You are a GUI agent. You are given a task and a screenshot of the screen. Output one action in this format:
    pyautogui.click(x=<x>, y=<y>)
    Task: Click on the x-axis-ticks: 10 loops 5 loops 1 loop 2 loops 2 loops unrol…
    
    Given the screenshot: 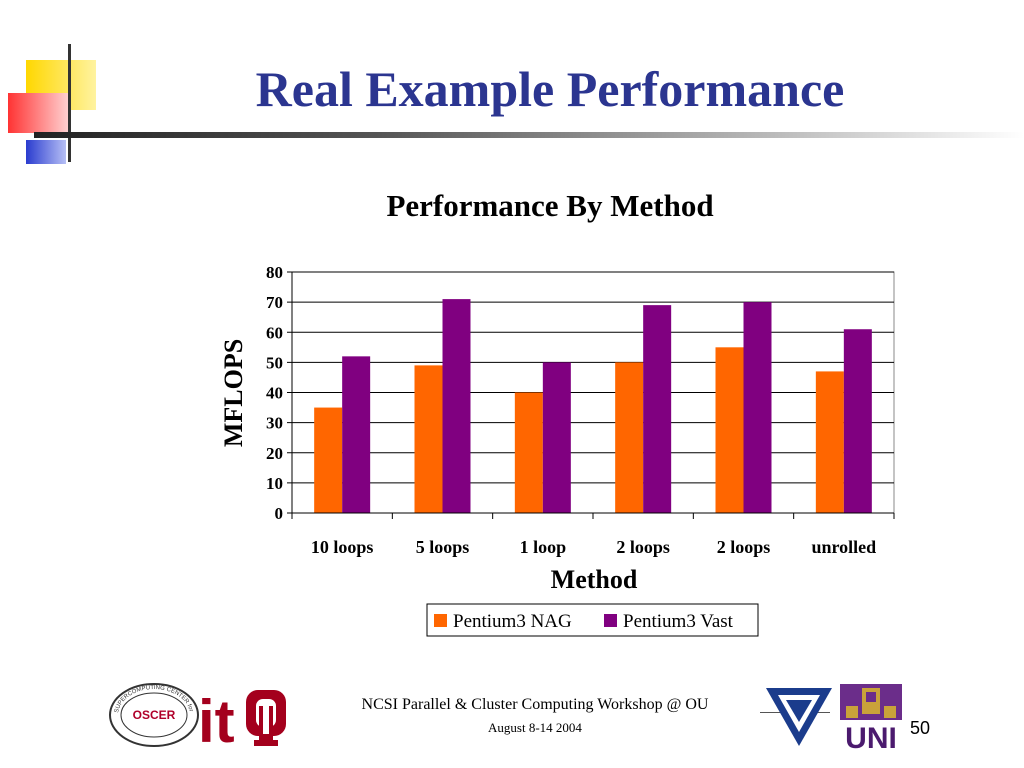 What is the action you would take?
    pyautogui.click(x=593, y=535)
    